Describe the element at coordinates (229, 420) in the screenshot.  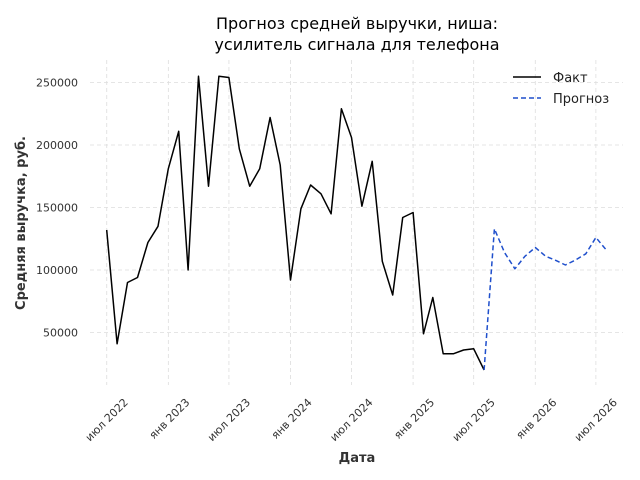
I see `x-tick-label: июл 2023` at that location.